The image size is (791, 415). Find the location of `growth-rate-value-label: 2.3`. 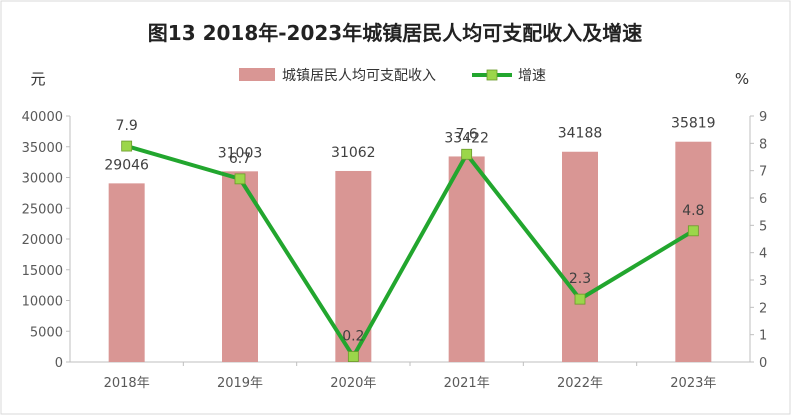

growth-rate-value-label: 2.3 is located at coordinates (580, 279).